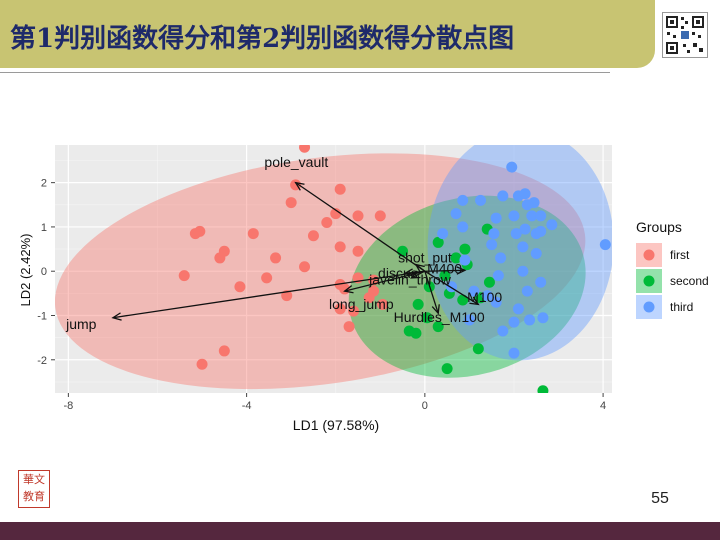 This screenshot has width=720, height=540. What do you see at coordinates (336, 425) in the screenshot?
I see `x-axis-label: LD1 (97.58%)` at bounding box center [336, 425].